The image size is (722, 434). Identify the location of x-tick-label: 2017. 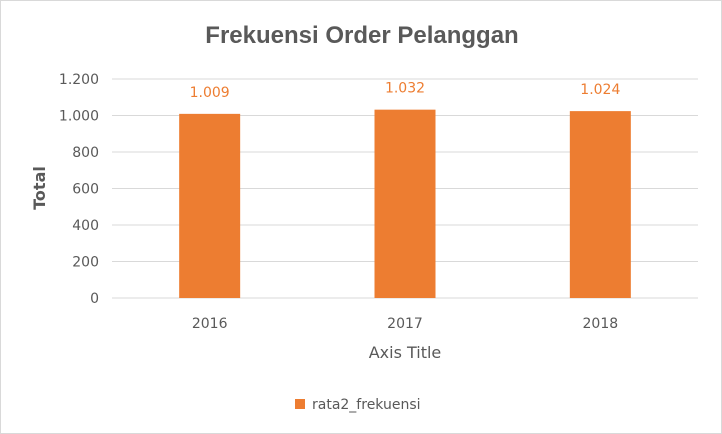
(405, 324).